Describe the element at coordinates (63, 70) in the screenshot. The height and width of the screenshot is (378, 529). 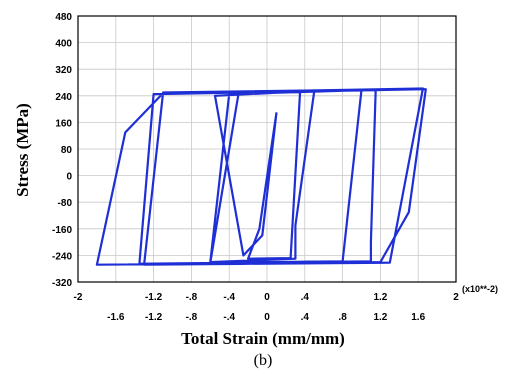
I see `y-tick-label: 320` at that location.